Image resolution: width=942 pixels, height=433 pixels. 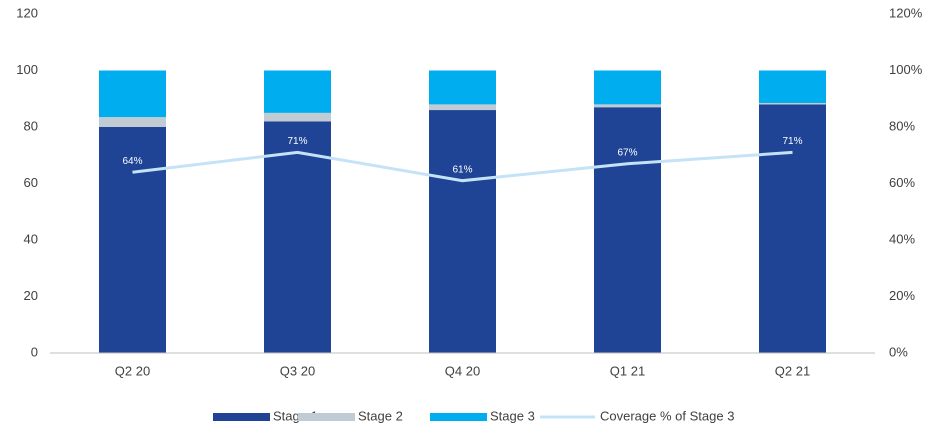 What do you see at coordinates (462, 370) in the screenshot?
I see `x-tick-label: Q4 20` at bounding box center [462, 370].